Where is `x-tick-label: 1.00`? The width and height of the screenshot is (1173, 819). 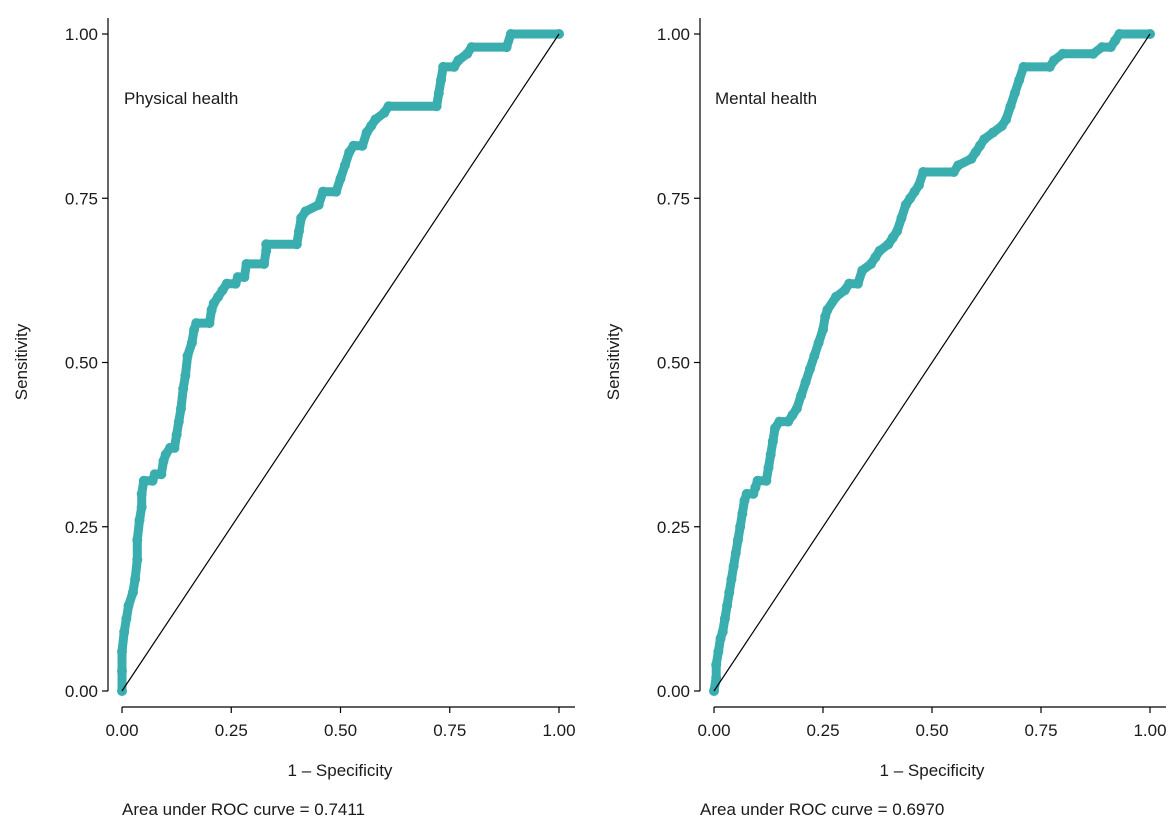 x-tick-label: 1.00 is located at coordinates (1149, 730).